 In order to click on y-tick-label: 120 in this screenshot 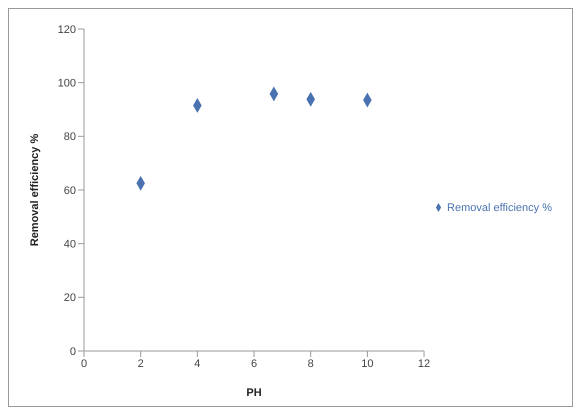, I will do `click(67, 30)`.